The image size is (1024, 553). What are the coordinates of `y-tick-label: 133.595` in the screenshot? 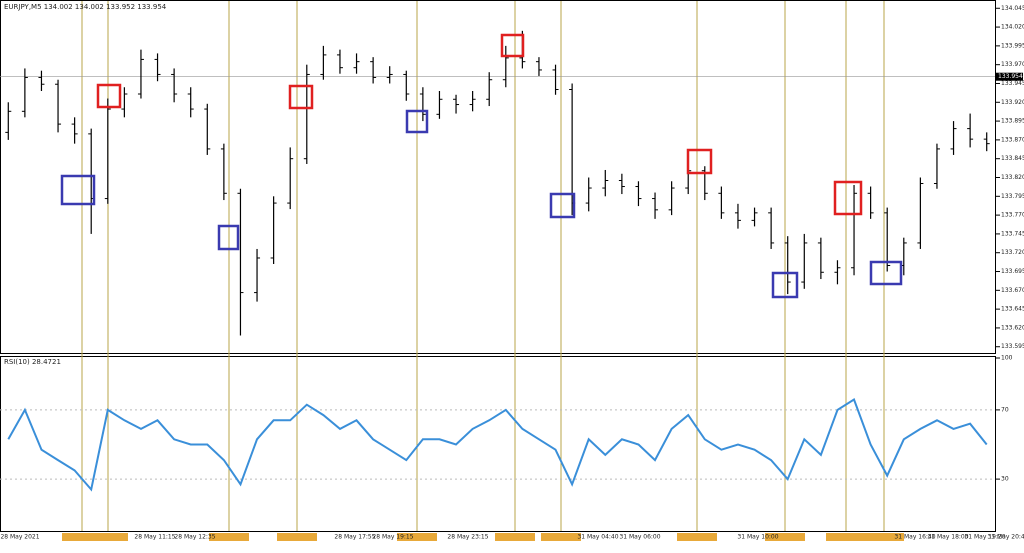 It's located at (1012, 346).